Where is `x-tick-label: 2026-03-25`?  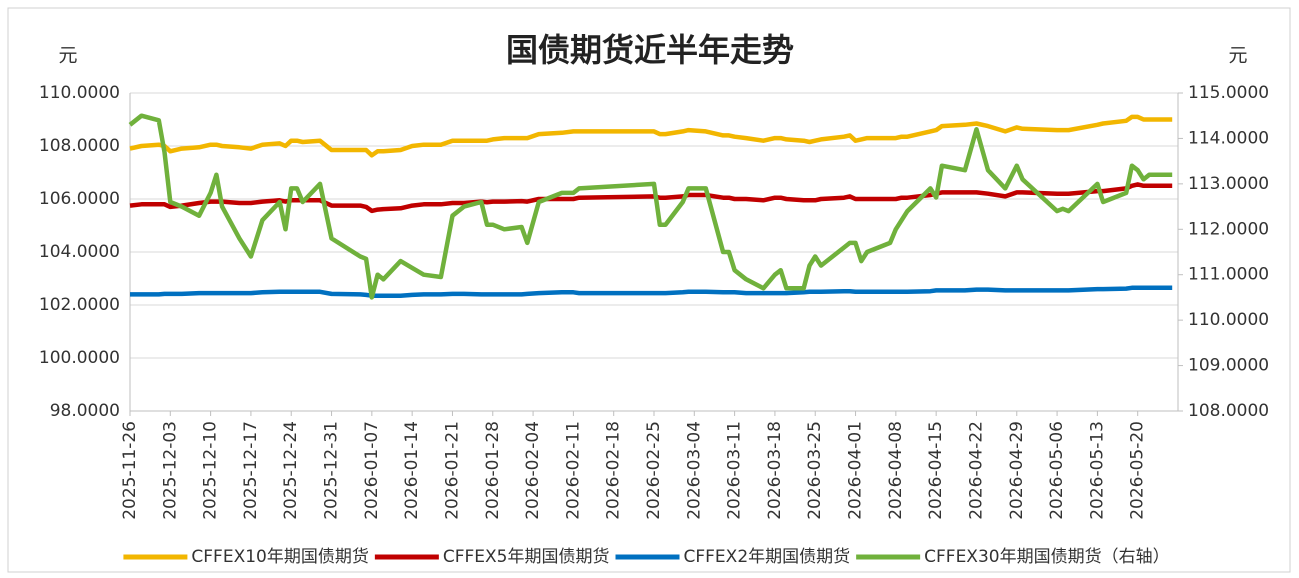 x-tick-label: 2026-03-25 is located at coordinates (815, 470).